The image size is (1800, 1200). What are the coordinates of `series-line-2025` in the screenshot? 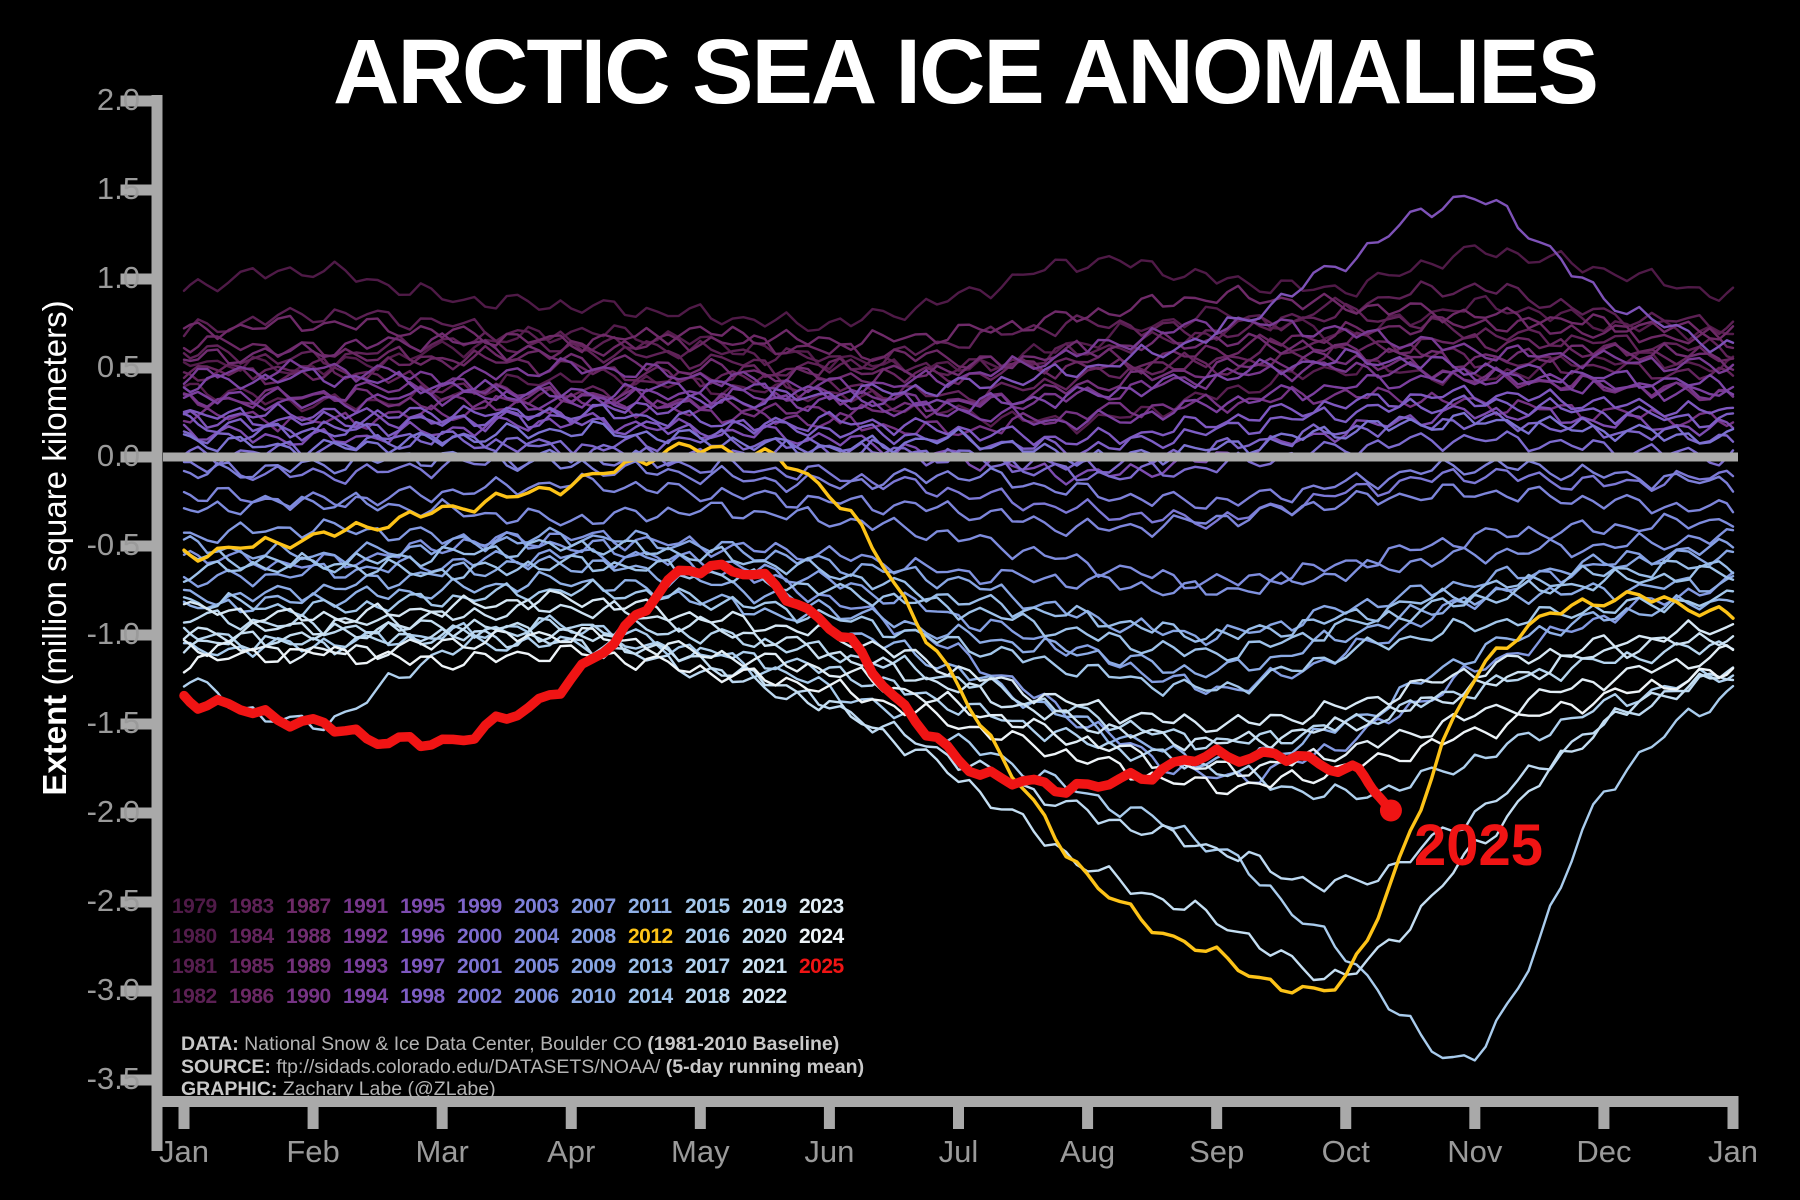 It's located at (787, 687).